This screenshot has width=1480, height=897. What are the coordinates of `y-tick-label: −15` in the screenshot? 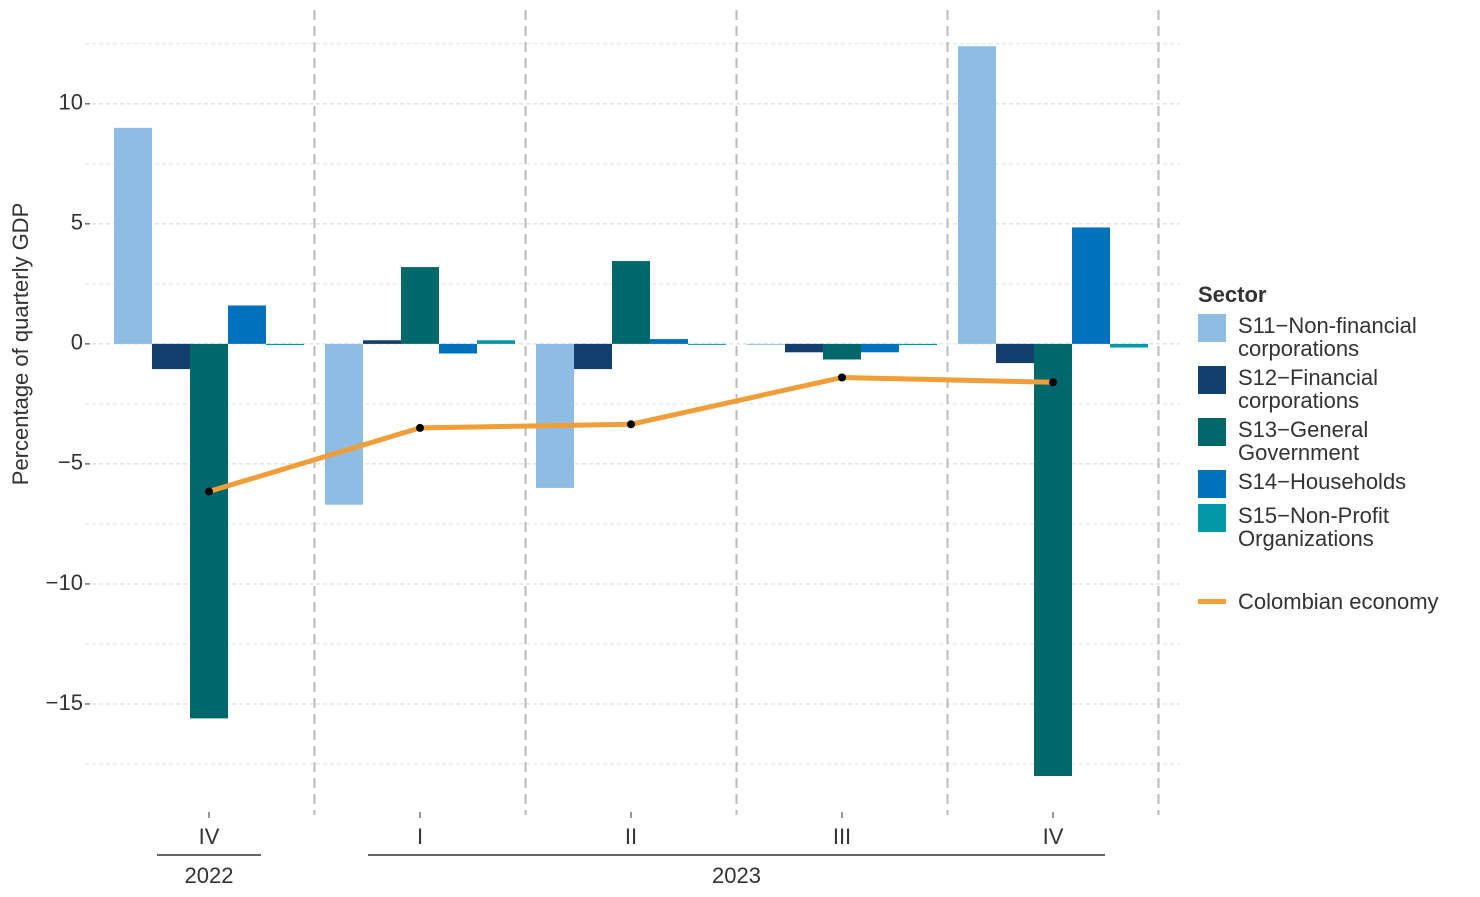 It's located at (64, 702).